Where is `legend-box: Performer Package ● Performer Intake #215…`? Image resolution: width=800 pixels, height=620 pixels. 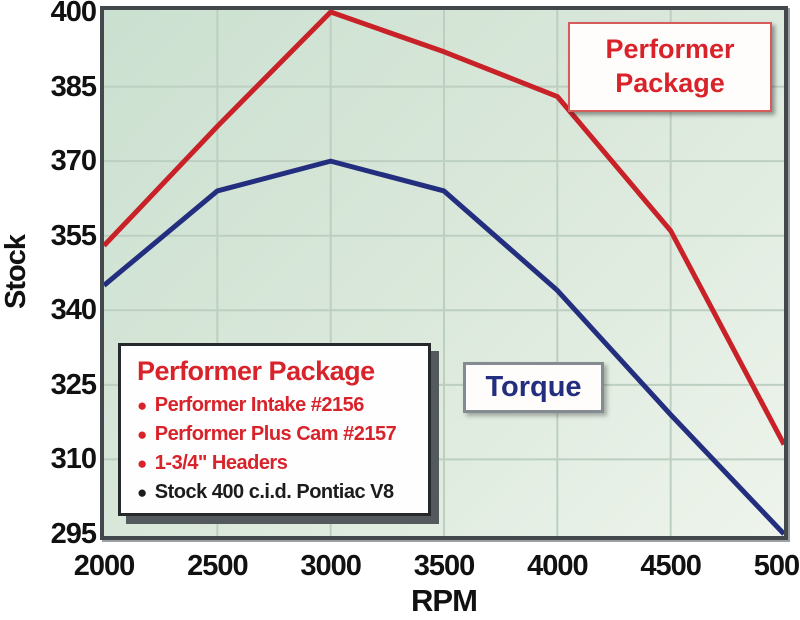 legend-box: Performer Package ● Performer Intake #215… is located at coordinates (274, 429).